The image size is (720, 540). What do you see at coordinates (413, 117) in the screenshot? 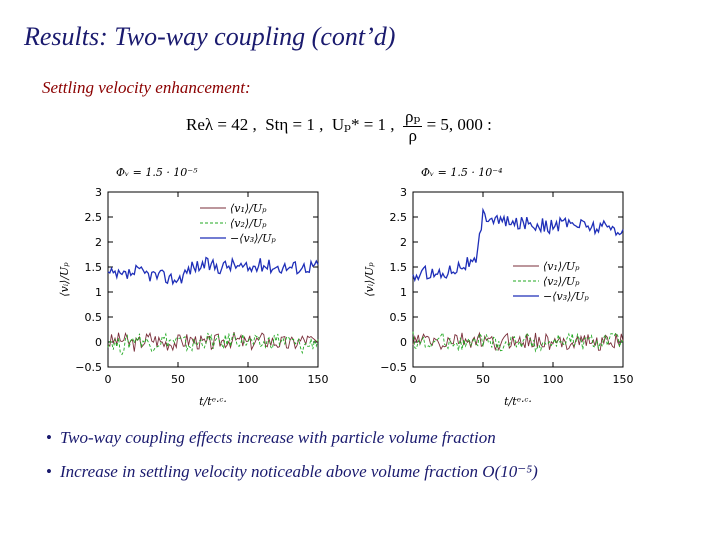
I see `density-ratio-numerator: ρₚ` at bounding box center [413, 117].